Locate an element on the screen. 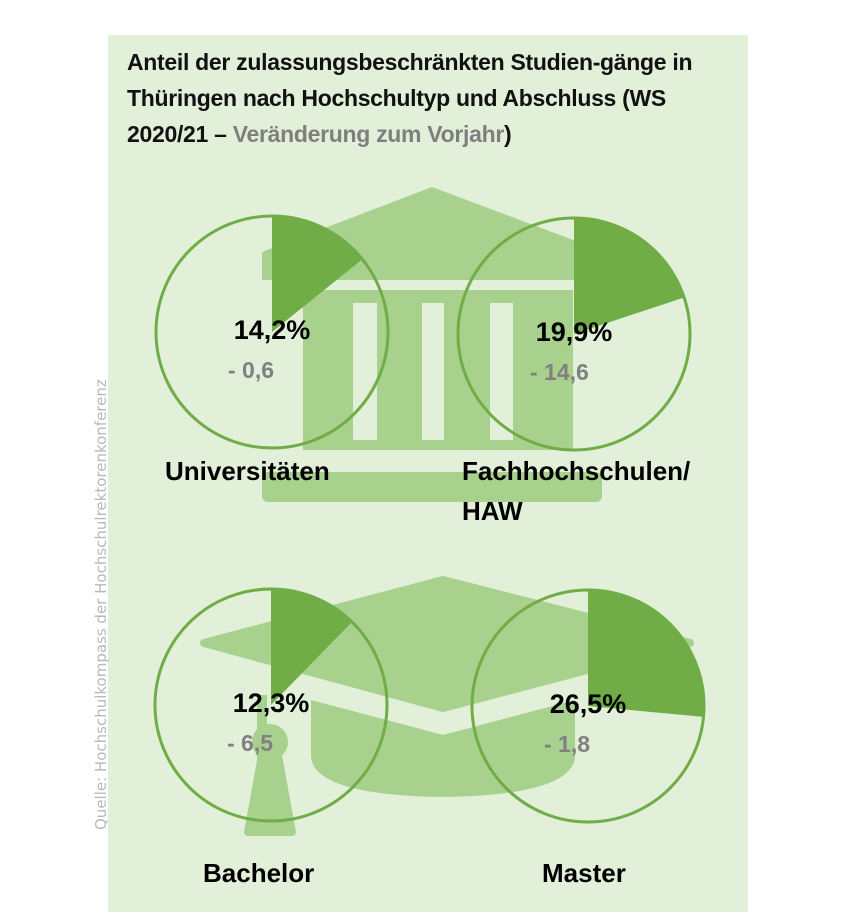 This screenshot has width=861, height=912. category-label: Universitäten is located at coordinates (247, 471).